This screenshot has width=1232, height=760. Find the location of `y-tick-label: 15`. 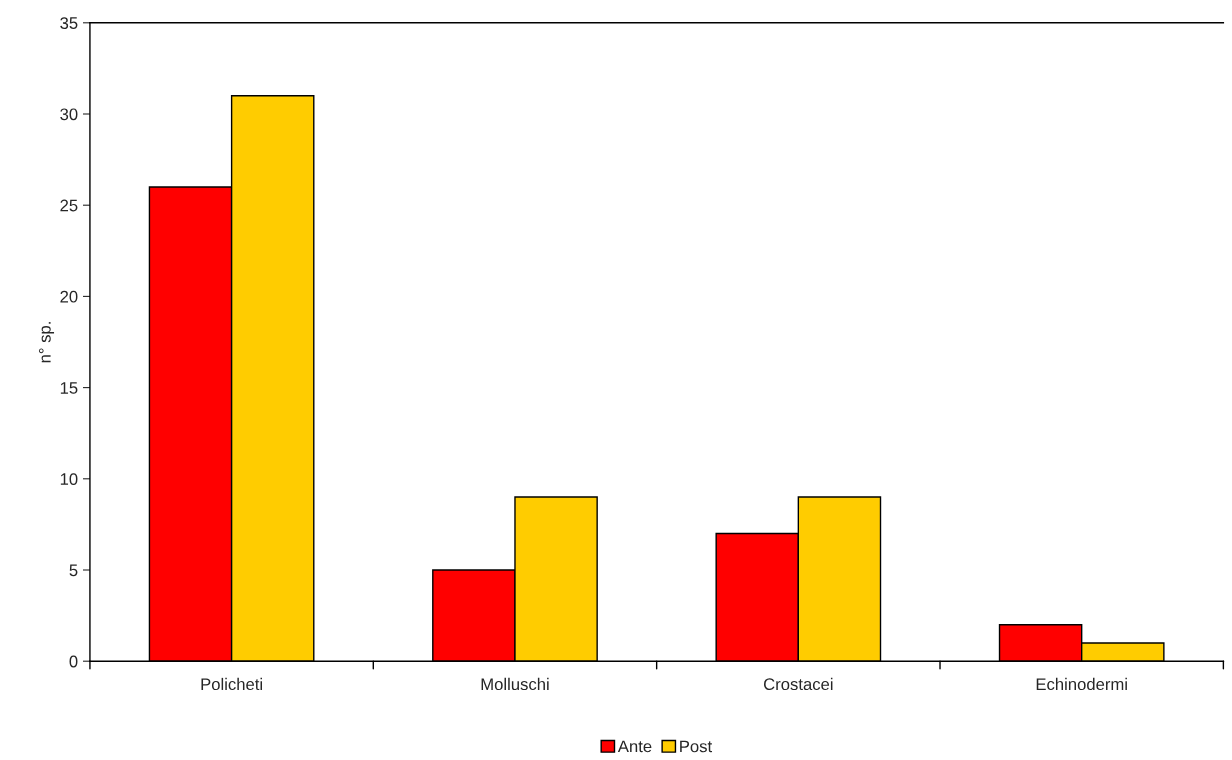

y-tick-label: 15 is located at coordinates (69, 388).